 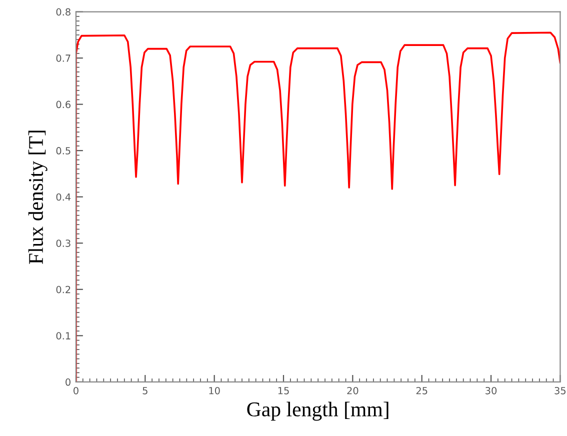 What do you see at coordinates (63, 150) in the screenshot?
I see `y-tick-label: 0.5` at bounding box center [63, 150].